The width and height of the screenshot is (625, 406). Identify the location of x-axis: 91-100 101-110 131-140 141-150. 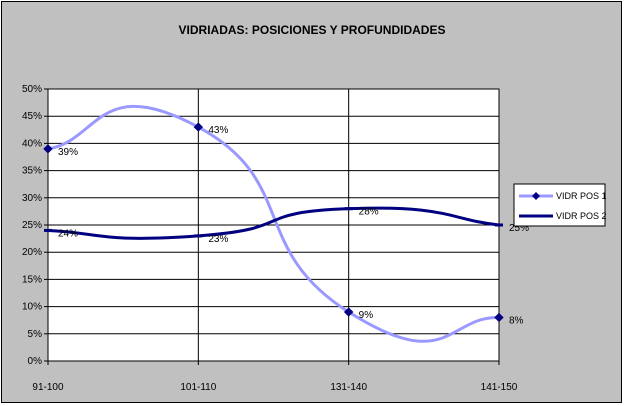
(275, 377).